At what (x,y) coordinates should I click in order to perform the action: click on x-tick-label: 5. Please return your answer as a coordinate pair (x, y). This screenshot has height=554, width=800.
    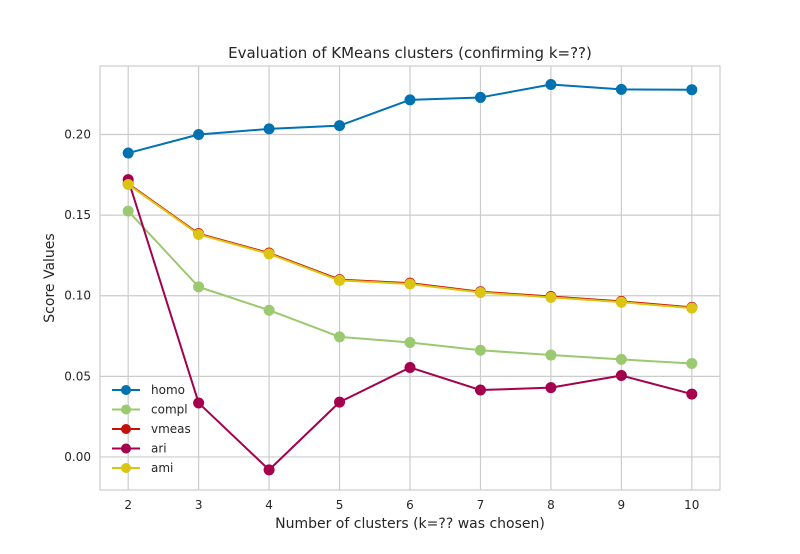
    Looking at the image, I should click on (340, 505).